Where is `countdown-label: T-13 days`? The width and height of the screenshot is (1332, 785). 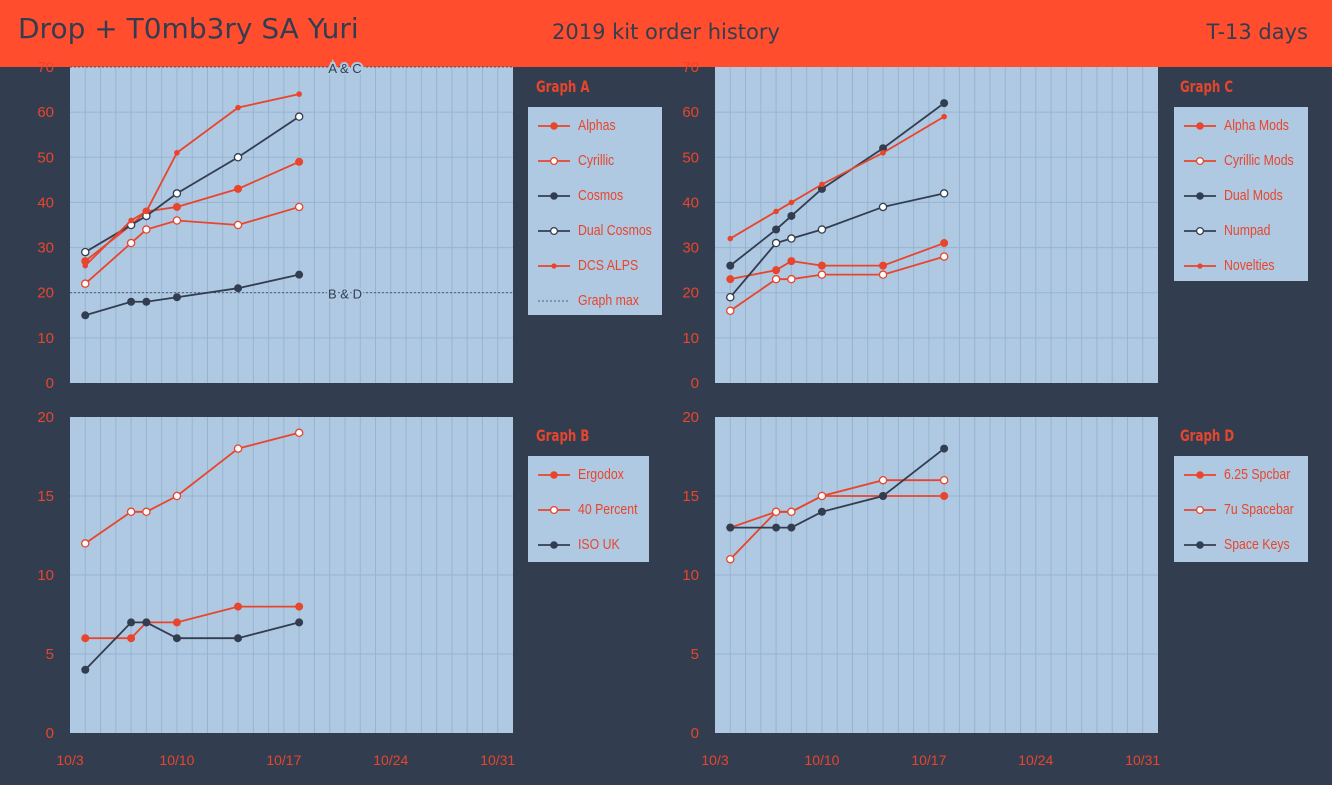 countdown-label: T-13 days is located at coordinates (1257, 32).